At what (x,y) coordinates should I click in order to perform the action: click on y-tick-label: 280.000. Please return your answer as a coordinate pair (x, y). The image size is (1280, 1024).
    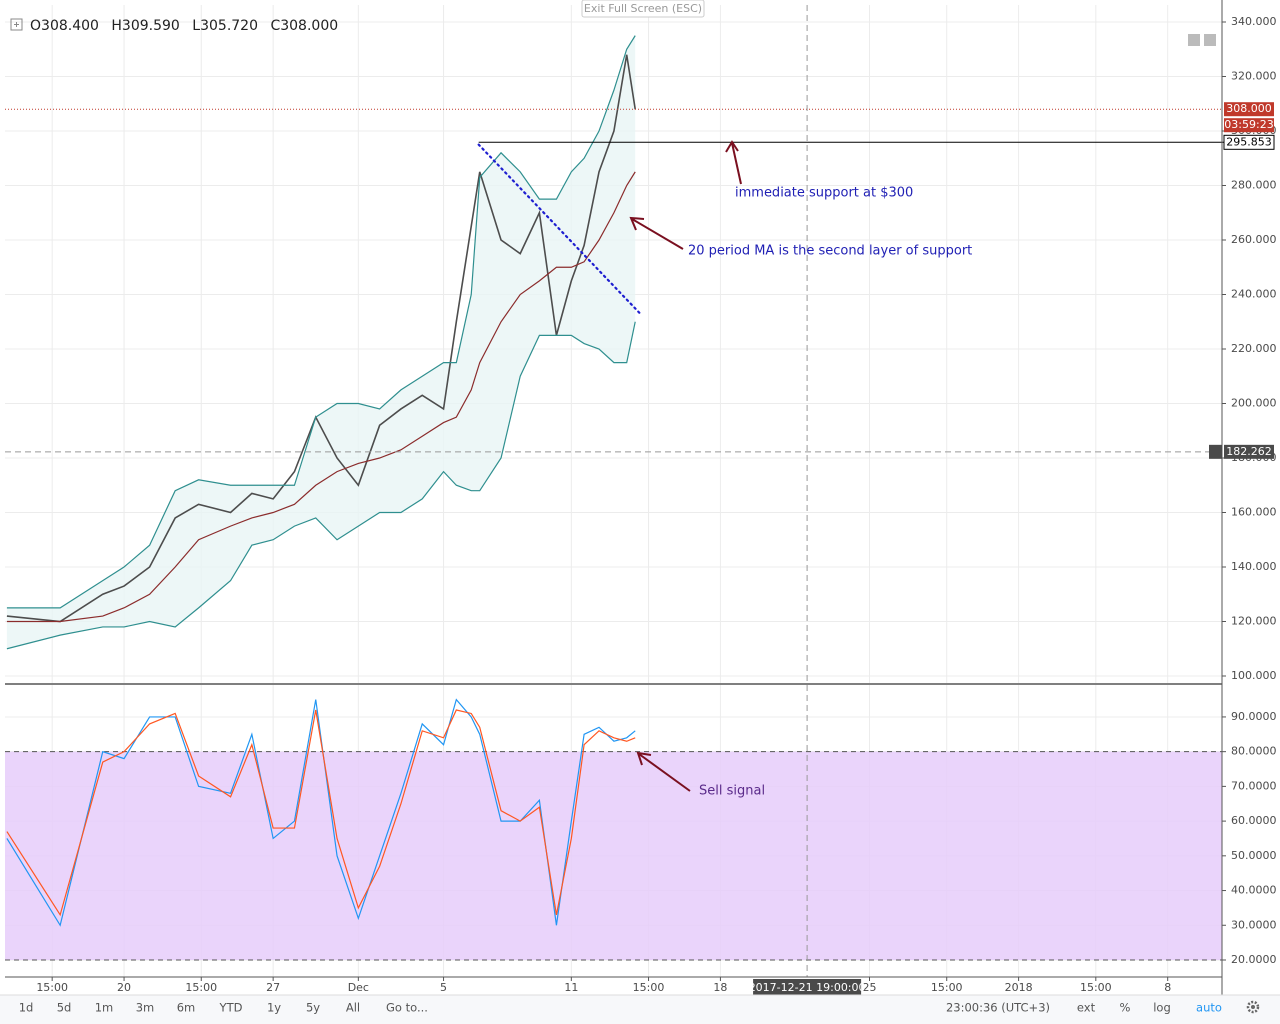
    Looking at the image, I should click on (1254, 185).